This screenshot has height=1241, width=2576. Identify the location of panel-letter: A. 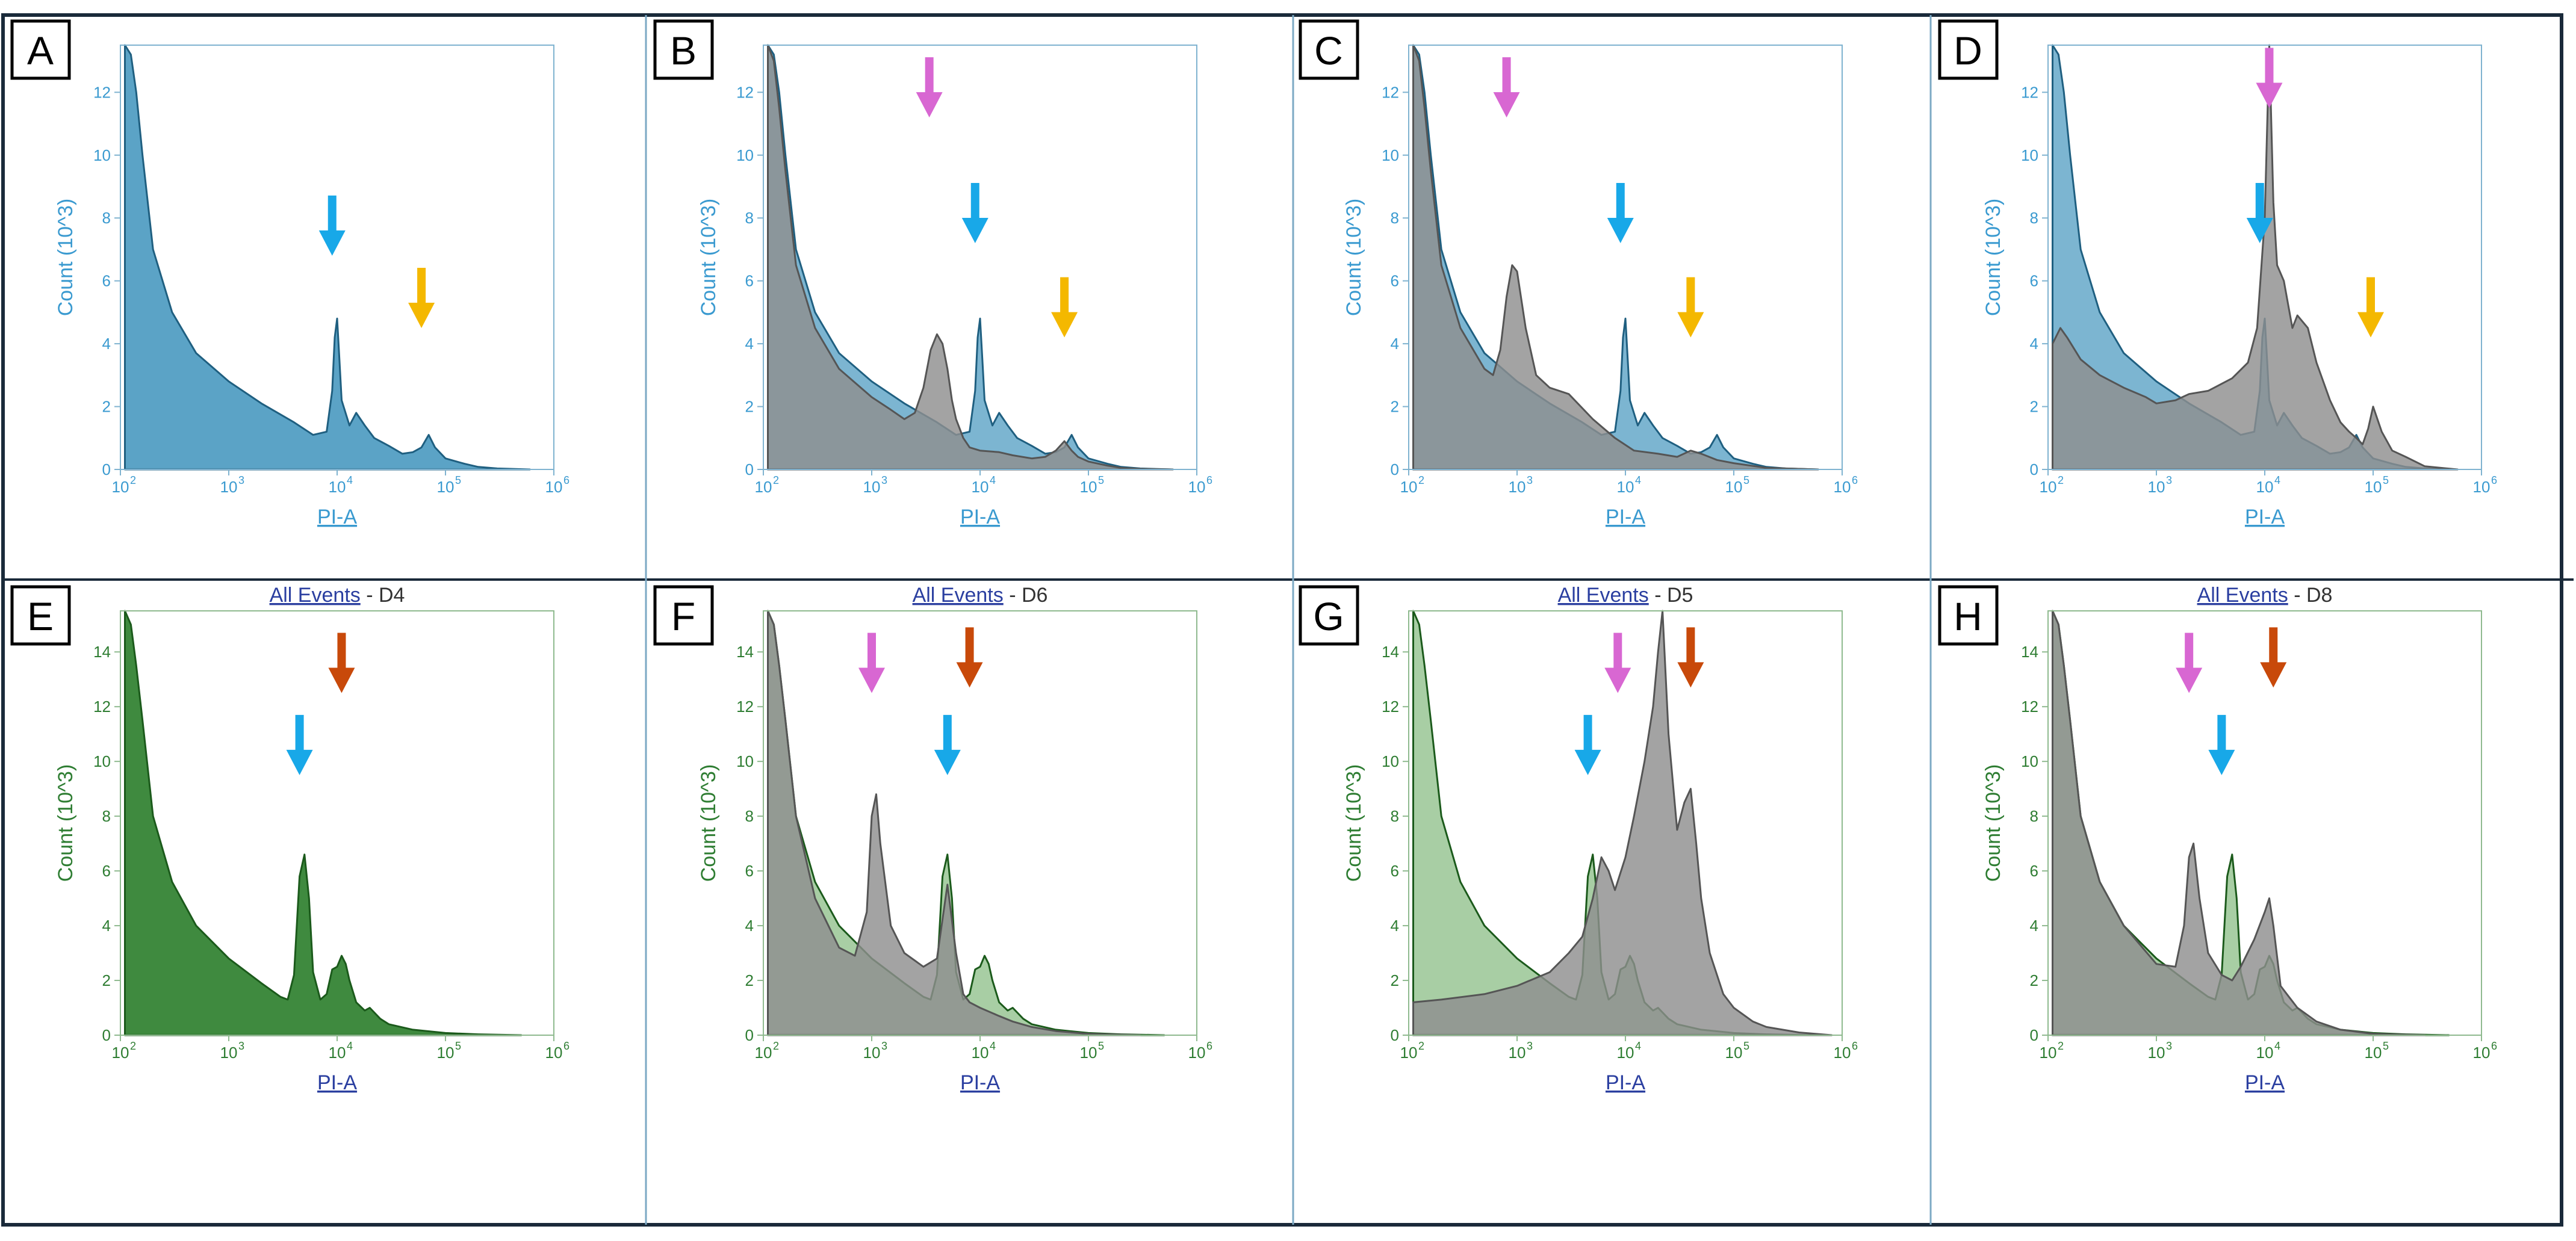
(40, 51).